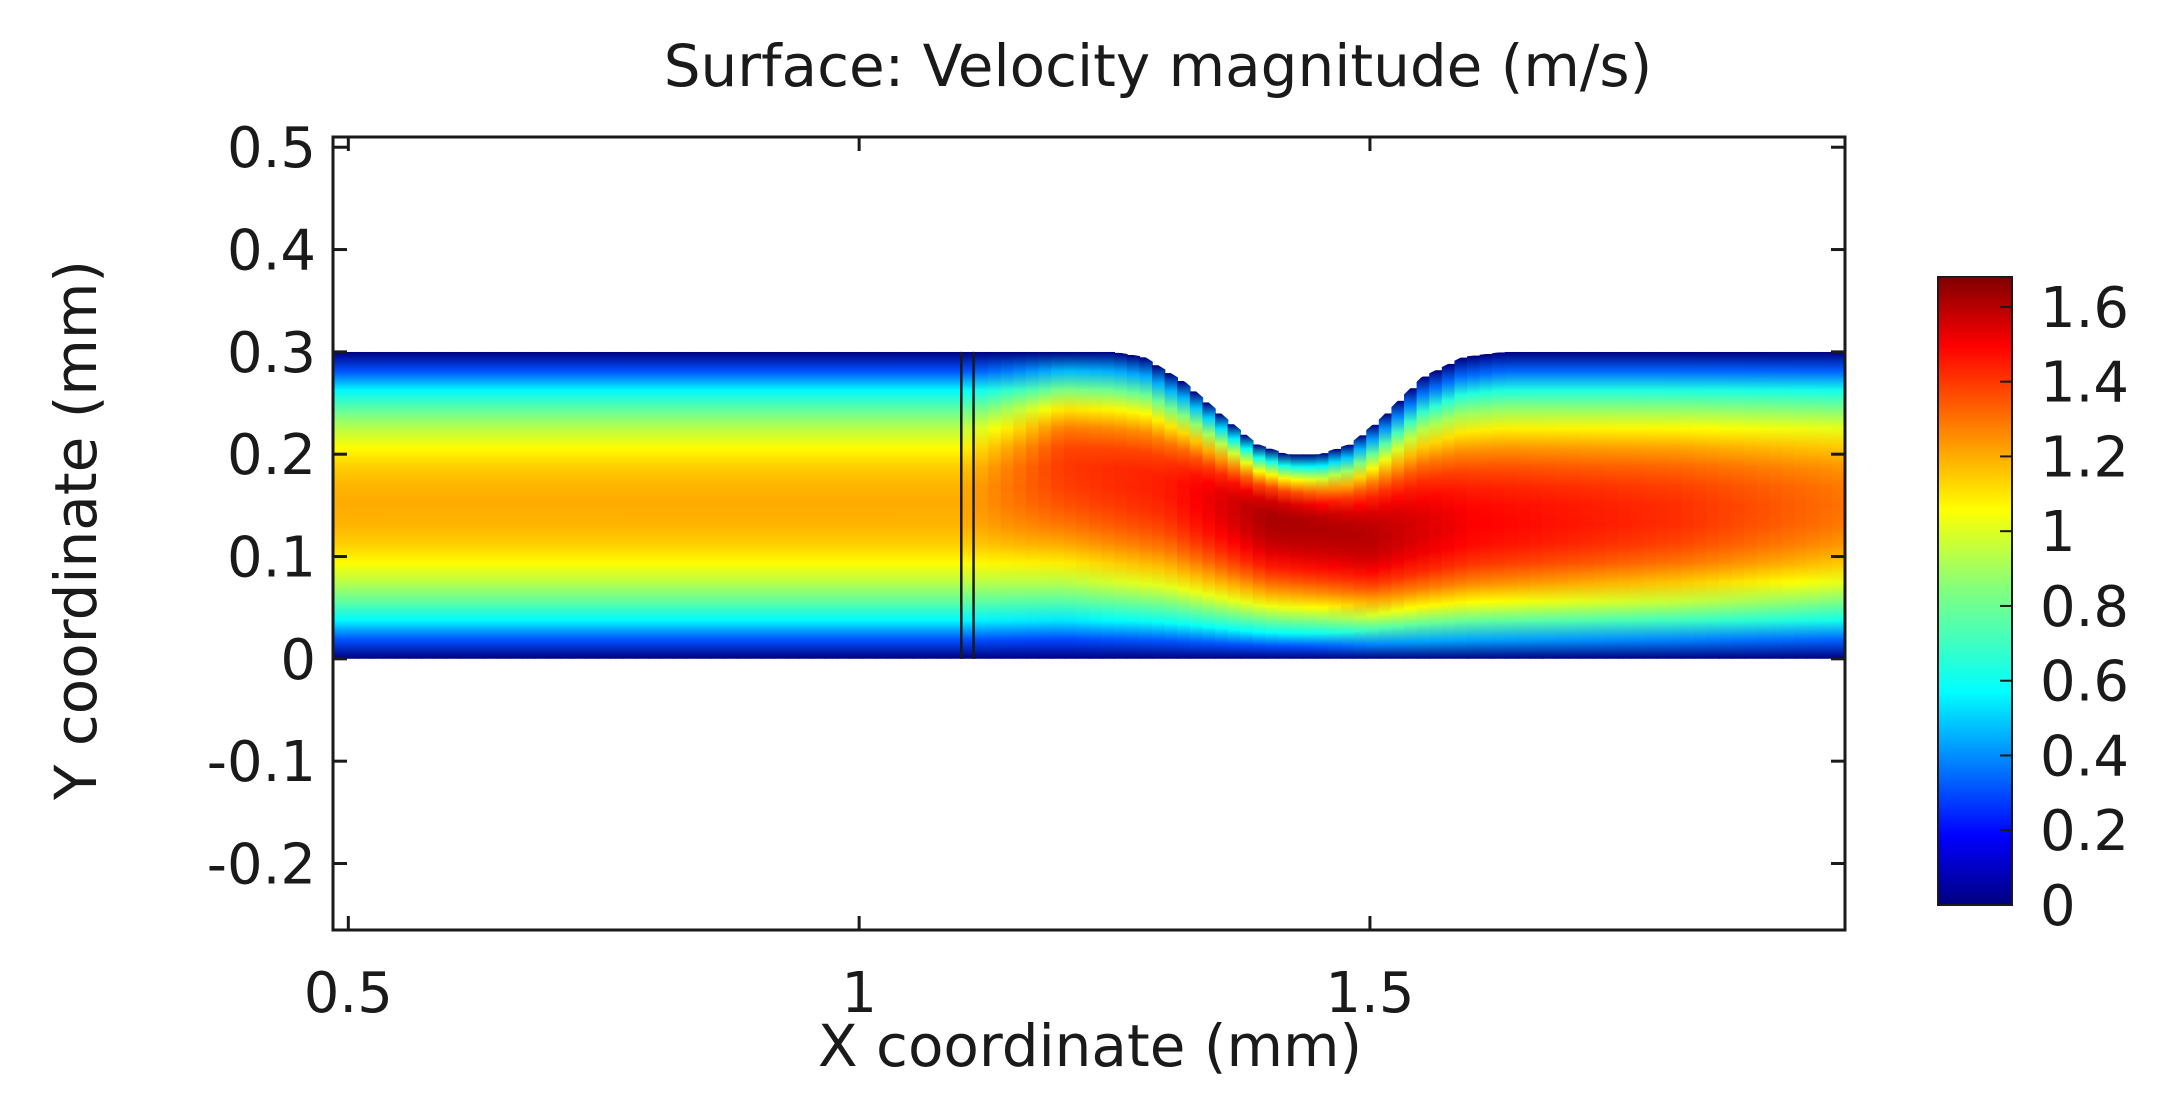  I want to click on chart-title: Surface: Velocity magnitude (m/s), so click(1158, 66).